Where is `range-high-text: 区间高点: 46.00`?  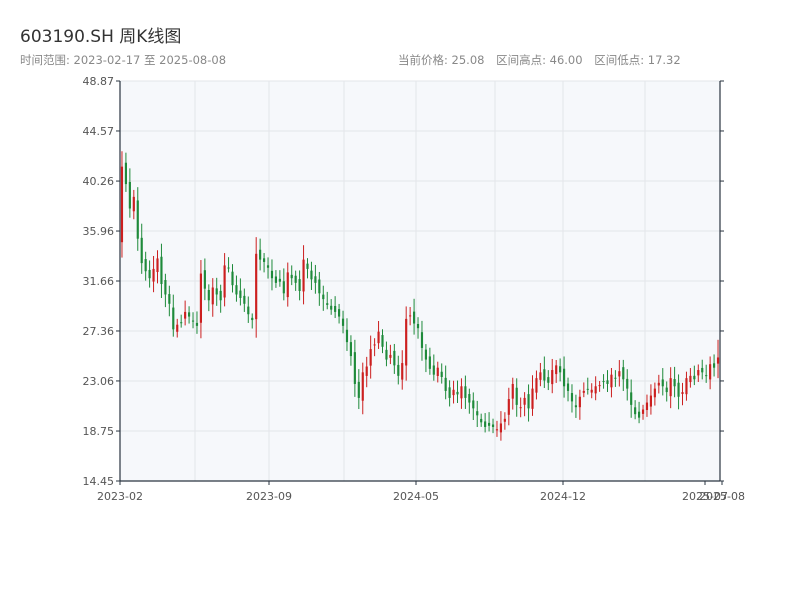 range-high-text: 区间高点: 46.00 is located at coordinates (539, 60).